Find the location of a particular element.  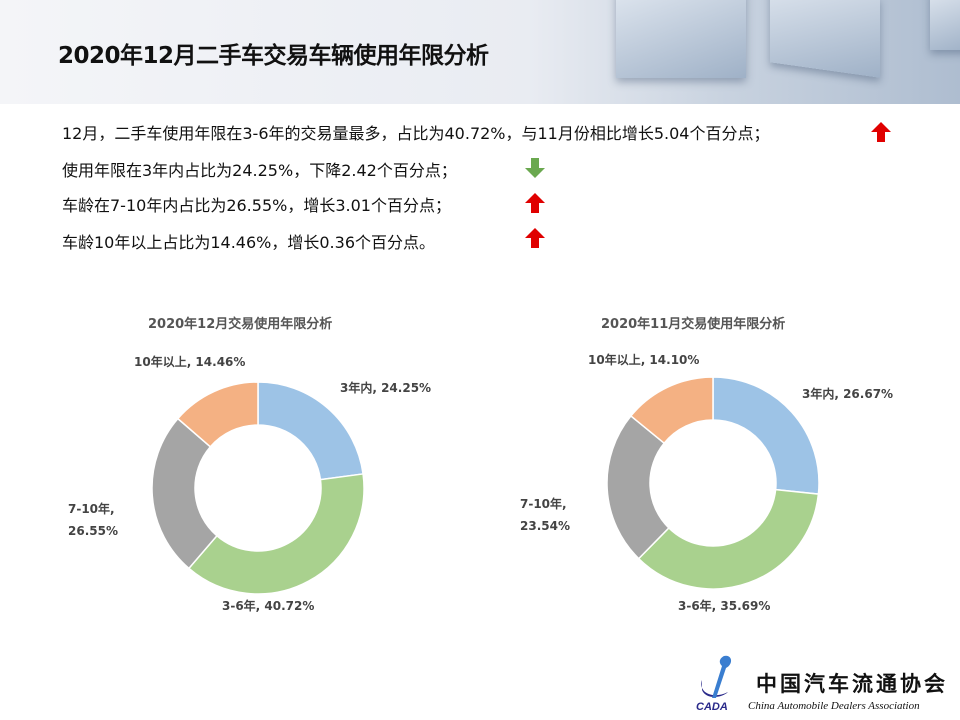

data-label: 3-6年, 40.72% is located at coordinates (268, 606).